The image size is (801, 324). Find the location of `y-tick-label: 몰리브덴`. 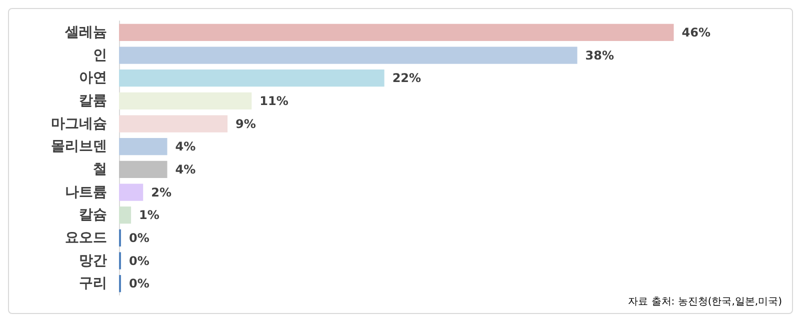

y-tick-label: 몰리브덴 is located at coordinates (79, 146).